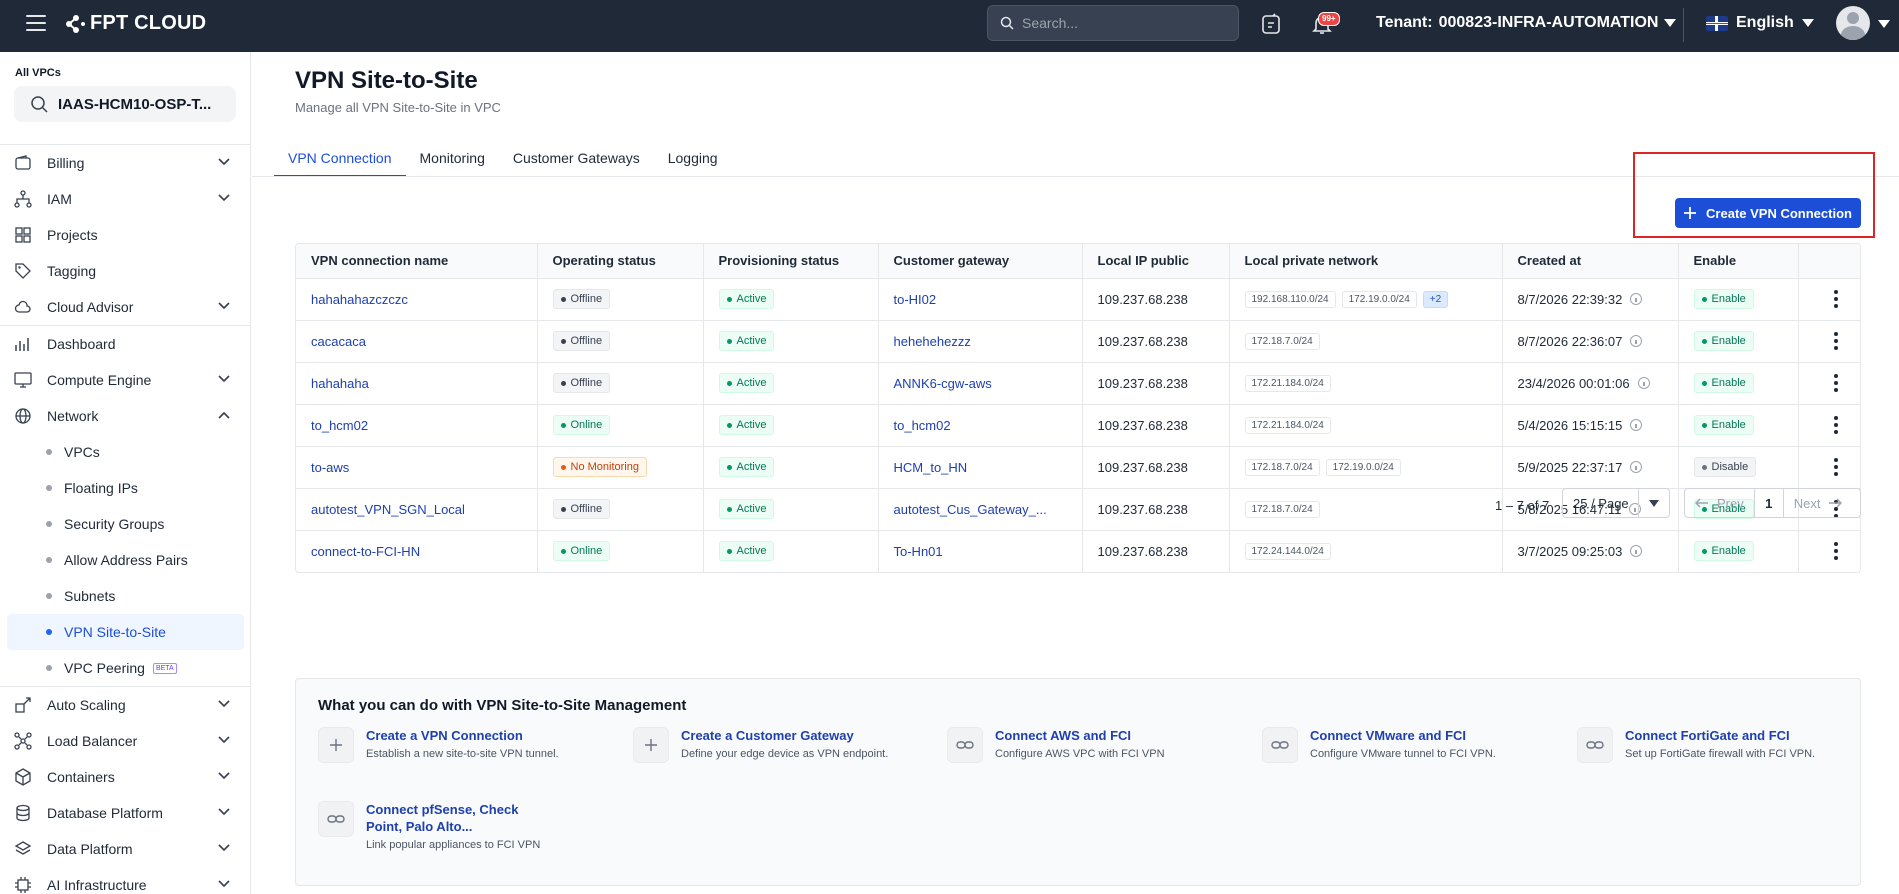  Describe the element at coordinates (125, 705) in the screenshot. I see `sidebar-item-auto-scaling: Auto Scaling` at that location.